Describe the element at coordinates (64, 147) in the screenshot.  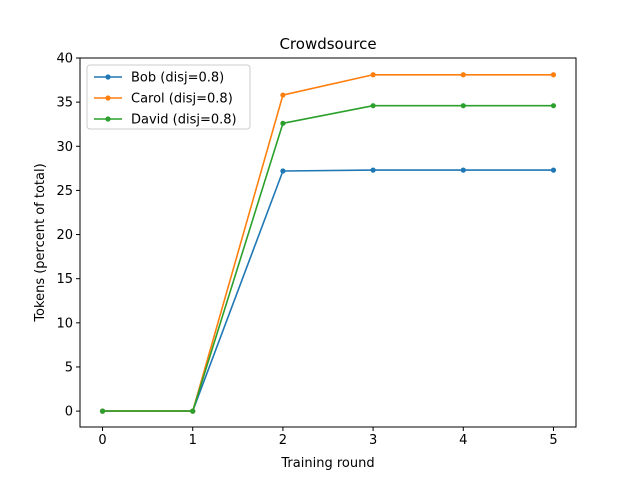
I see `y-tick-label: 30` at that location.